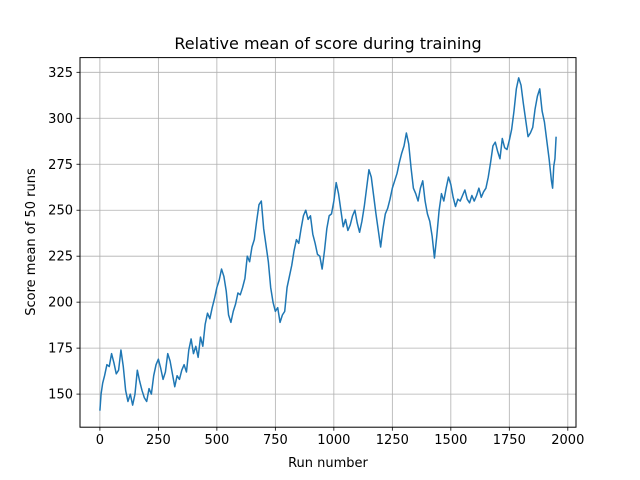  I want to click on x-tick-label: 2000, so click(567, 440).